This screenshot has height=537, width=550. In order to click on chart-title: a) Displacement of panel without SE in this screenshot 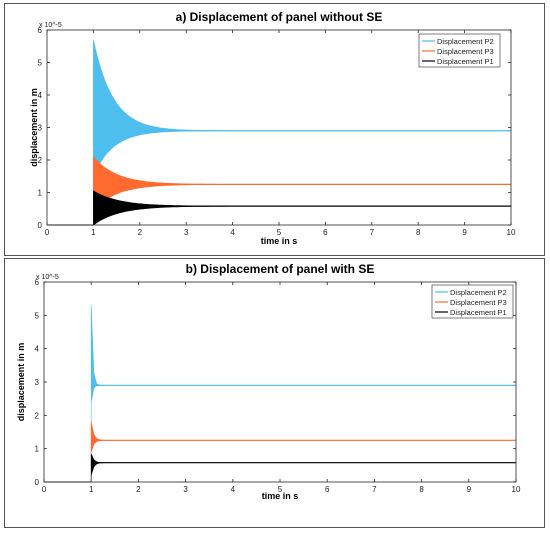, I will do `click(279, 17)`.